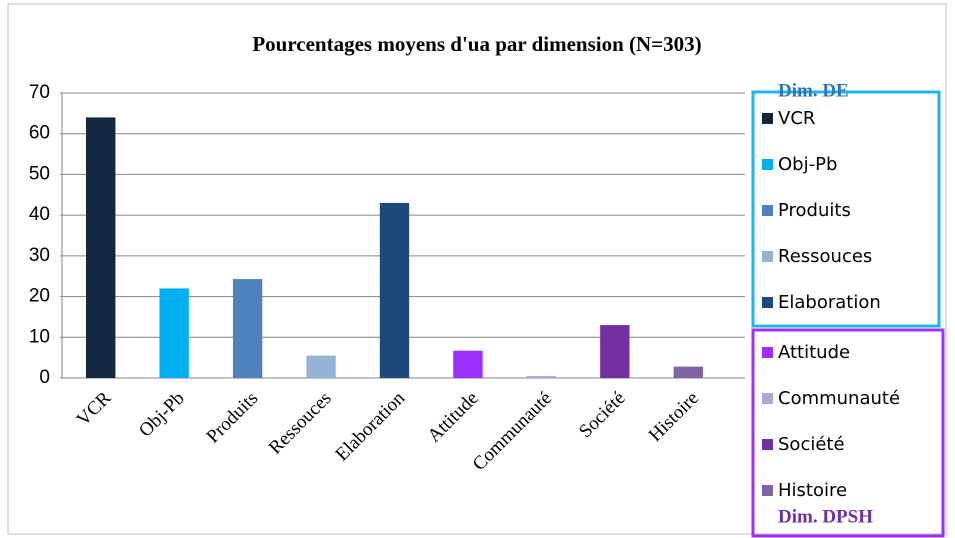  Describe the element at coordinates (839, 398) in the screenshot. I see `legend-label: Communauté` at that location.